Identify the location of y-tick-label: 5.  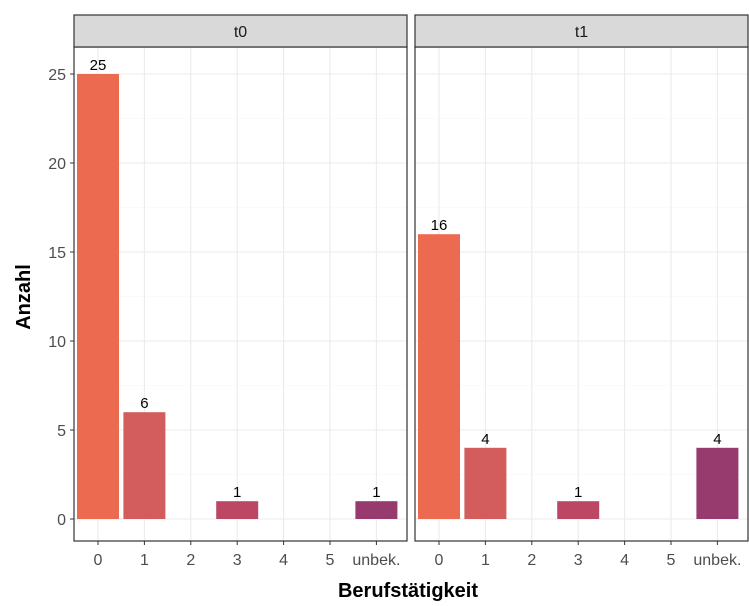
(61, 431).